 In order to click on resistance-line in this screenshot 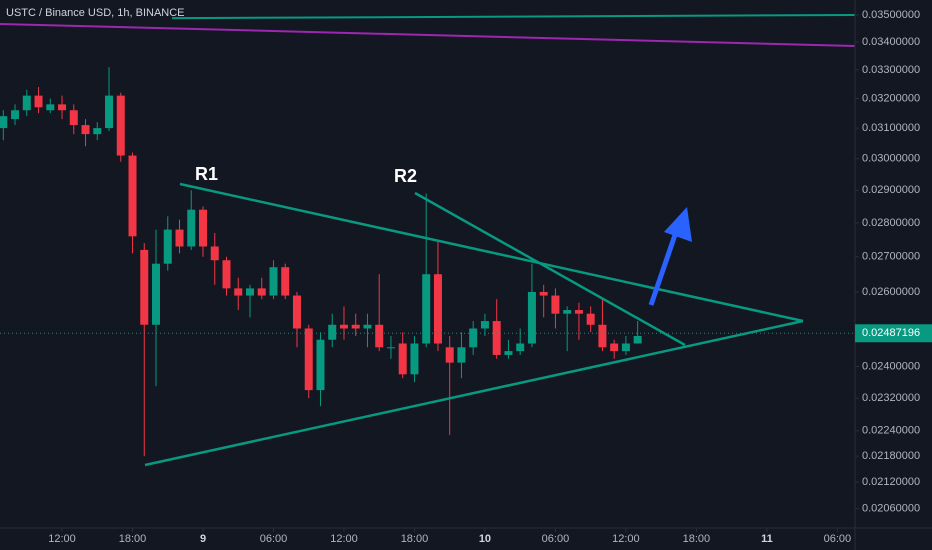, I will do `click(550, 269)`.